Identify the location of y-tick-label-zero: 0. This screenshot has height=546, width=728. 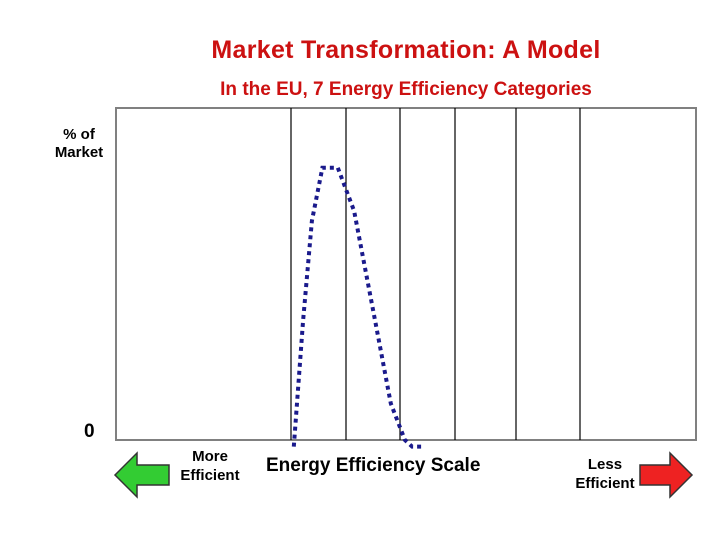
(89, 431).